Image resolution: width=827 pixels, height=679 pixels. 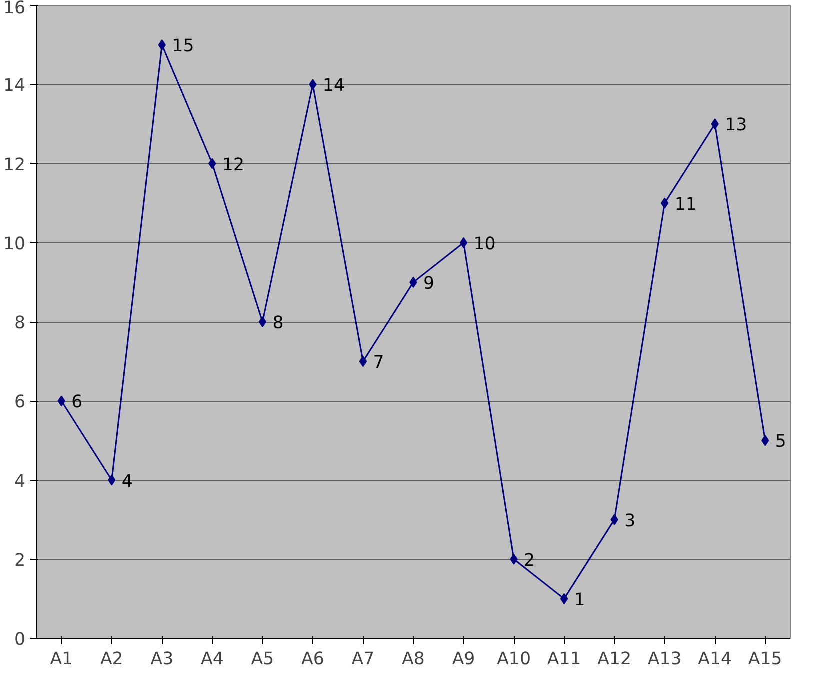 What do you see at coordinates (313, 660) in the screenshot?
I see `x-tick-label: A6` at bounding box center [313, 660].